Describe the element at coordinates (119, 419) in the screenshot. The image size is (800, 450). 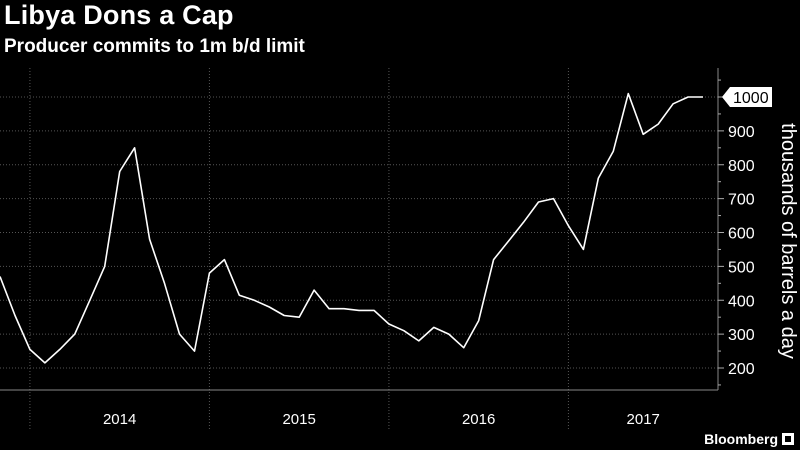
I see `x-year-label: 2014` at that location.